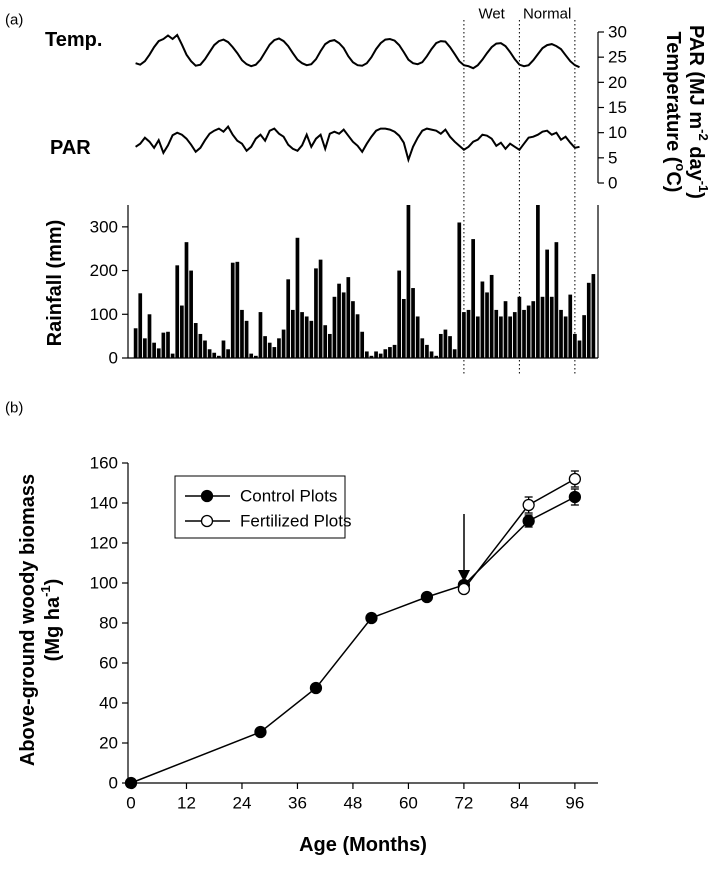 The image size is (714, 869). What do you see at coordinates (55, 283) in the screenshot?
I see `y-axis-label: Rainfall (mm)` at bounding box center [55, 283].